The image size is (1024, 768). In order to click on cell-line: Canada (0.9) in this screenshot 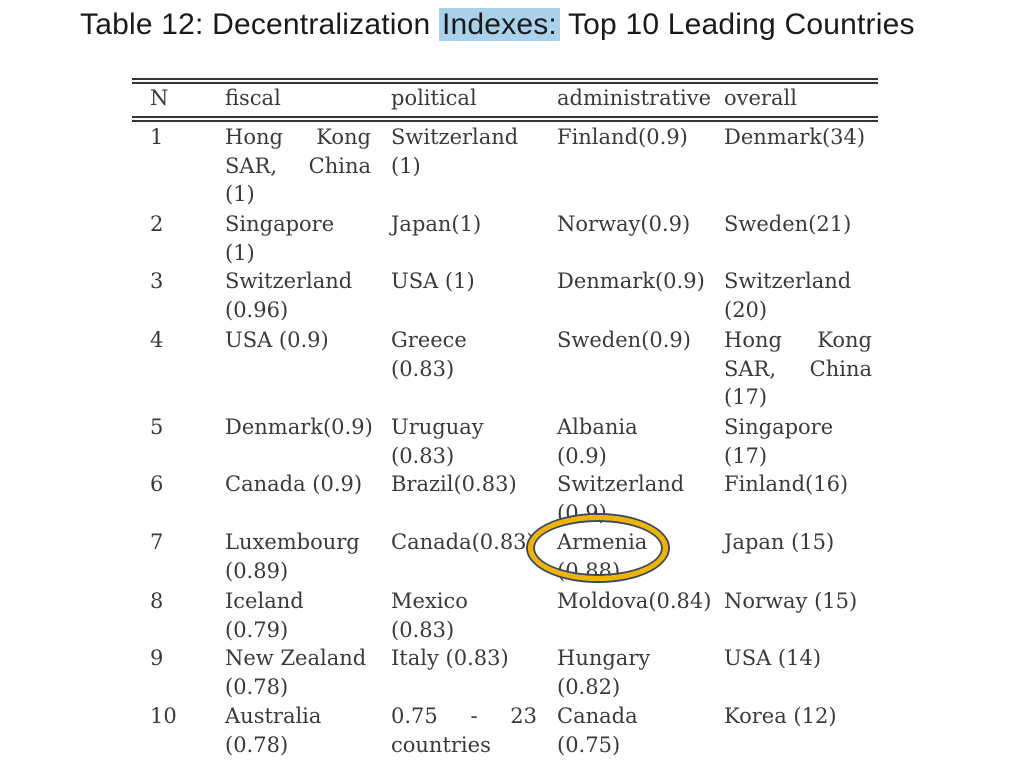, I will do `click(294, 484)`.